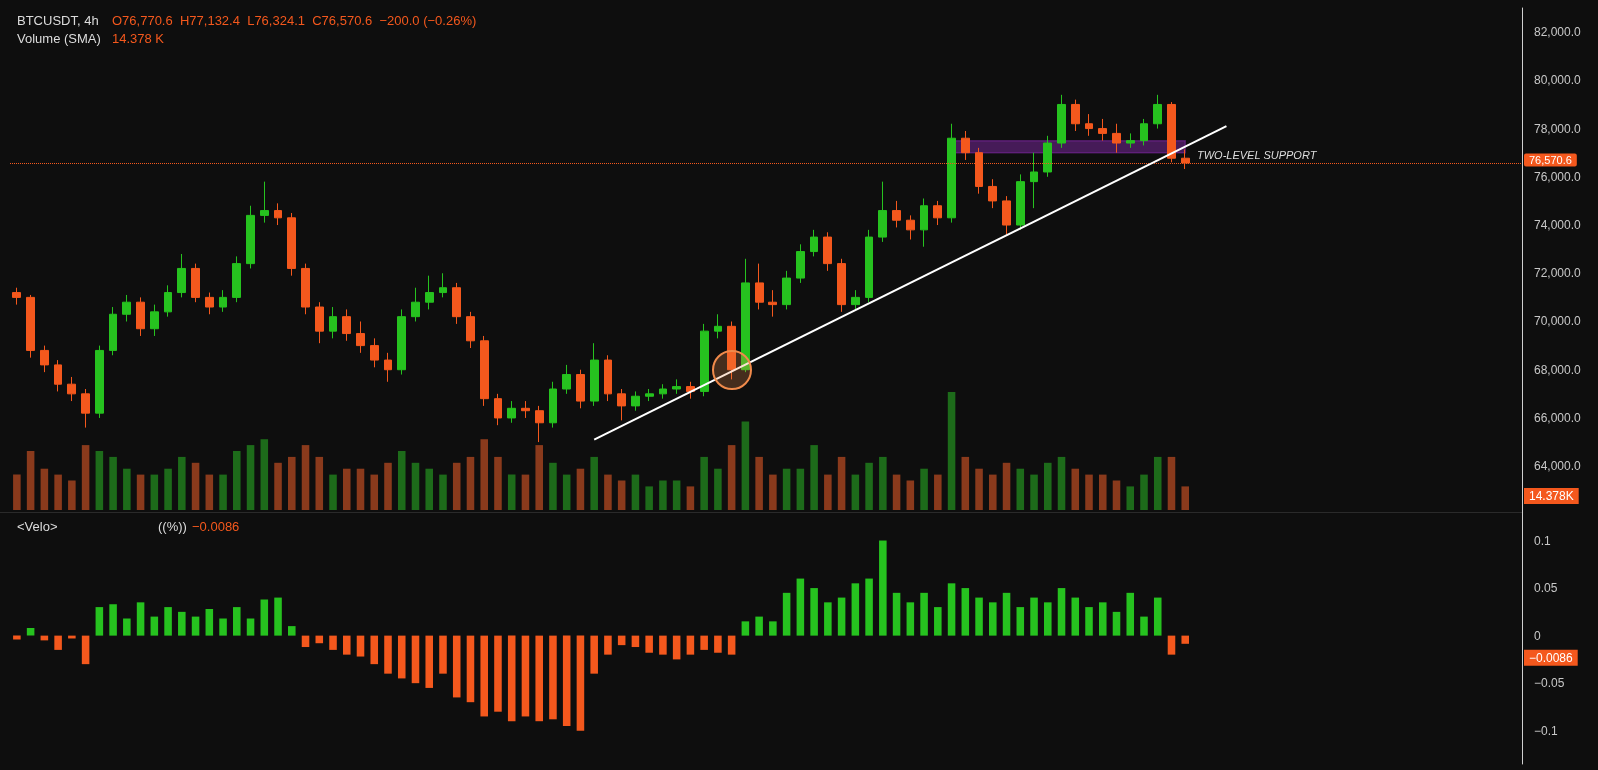 The image size is (1598, 770). Describe the element at coordinates (59, 38) in the screenshot. I see `chart-title: Volume (SMA)` at that location.